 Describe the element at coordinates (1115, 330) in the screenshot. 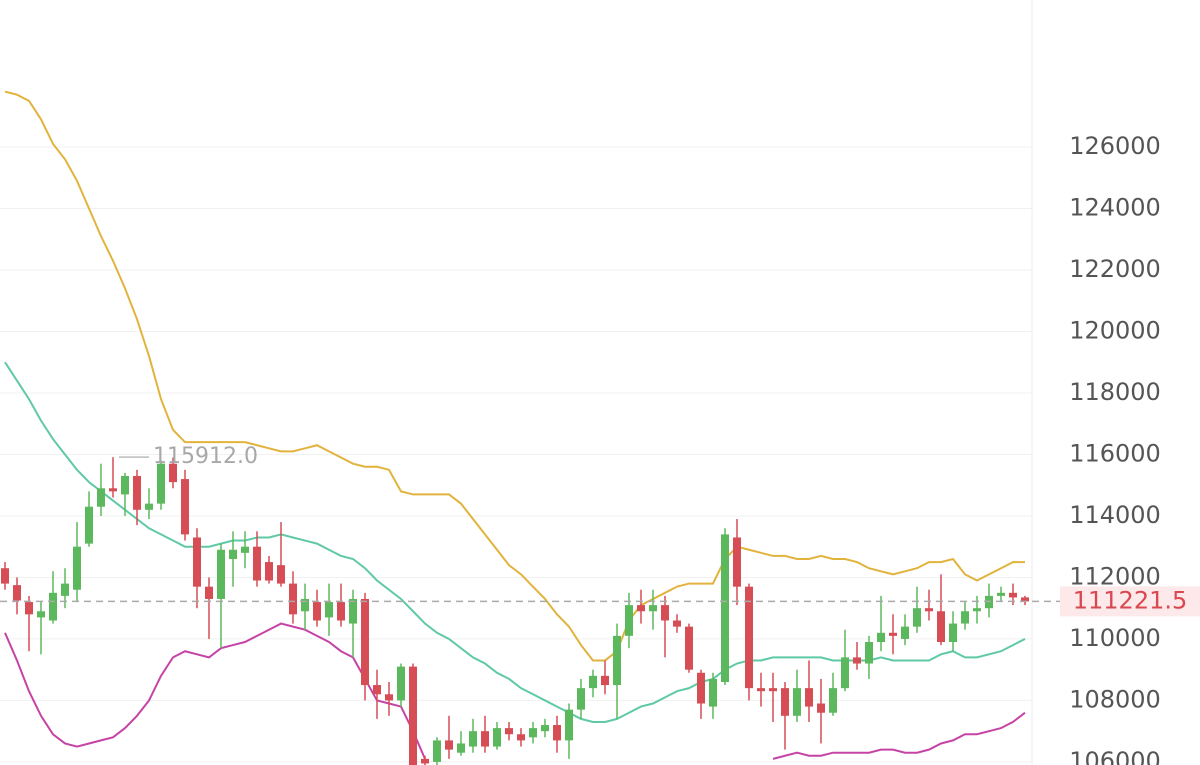

I see `y-tick-label: 120000` at that location.